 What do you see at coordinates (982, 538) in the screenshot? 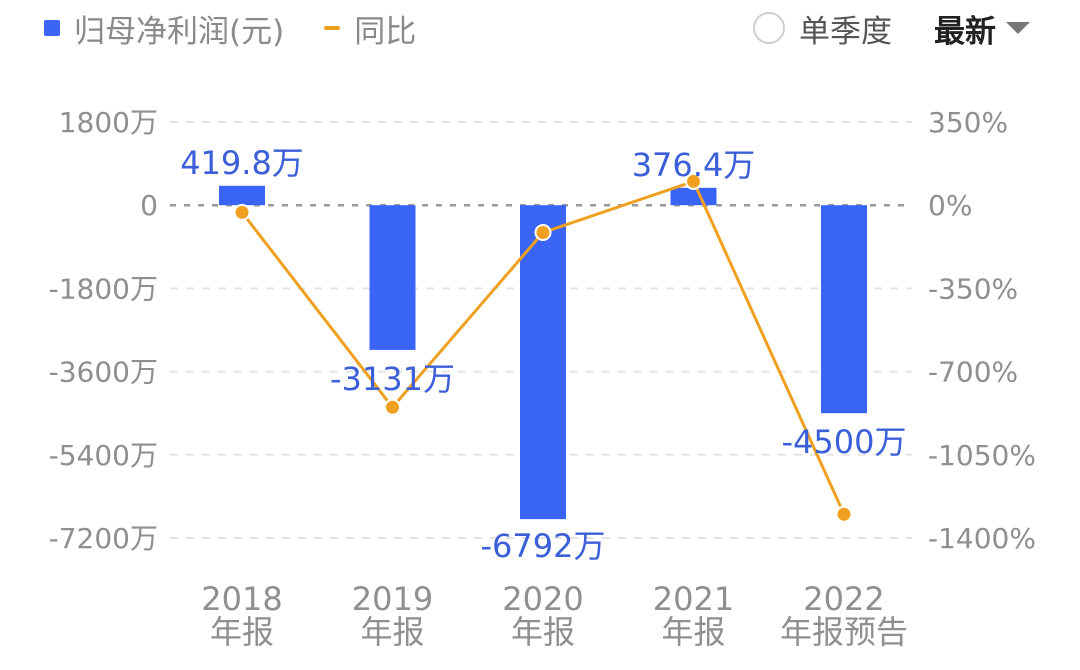
I see `right-tick-label: -1400%` at bounding box center [982, 538].